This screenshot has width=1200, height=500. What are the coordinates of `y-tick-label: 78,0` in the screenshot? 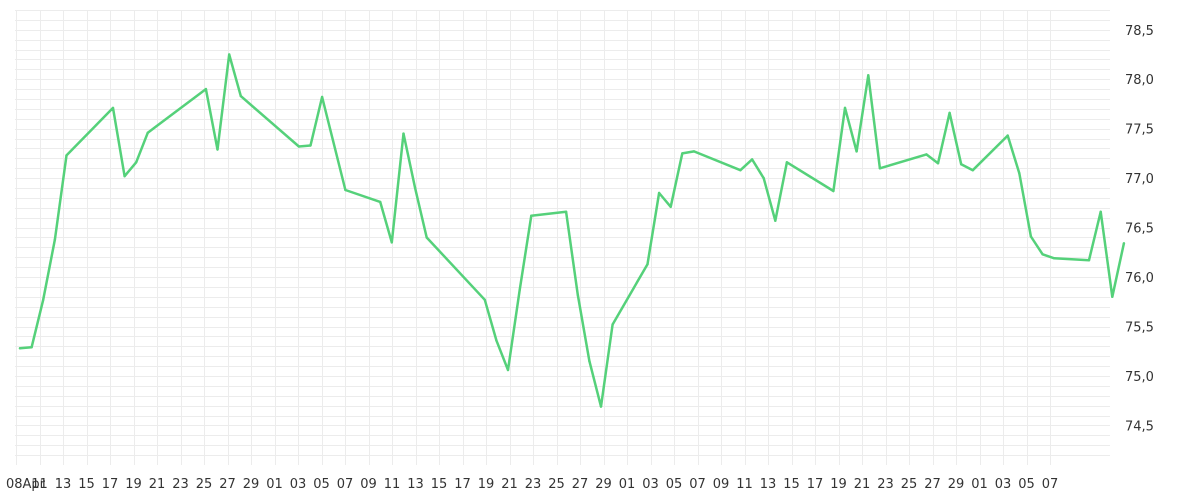 It's located at (1139, 80).